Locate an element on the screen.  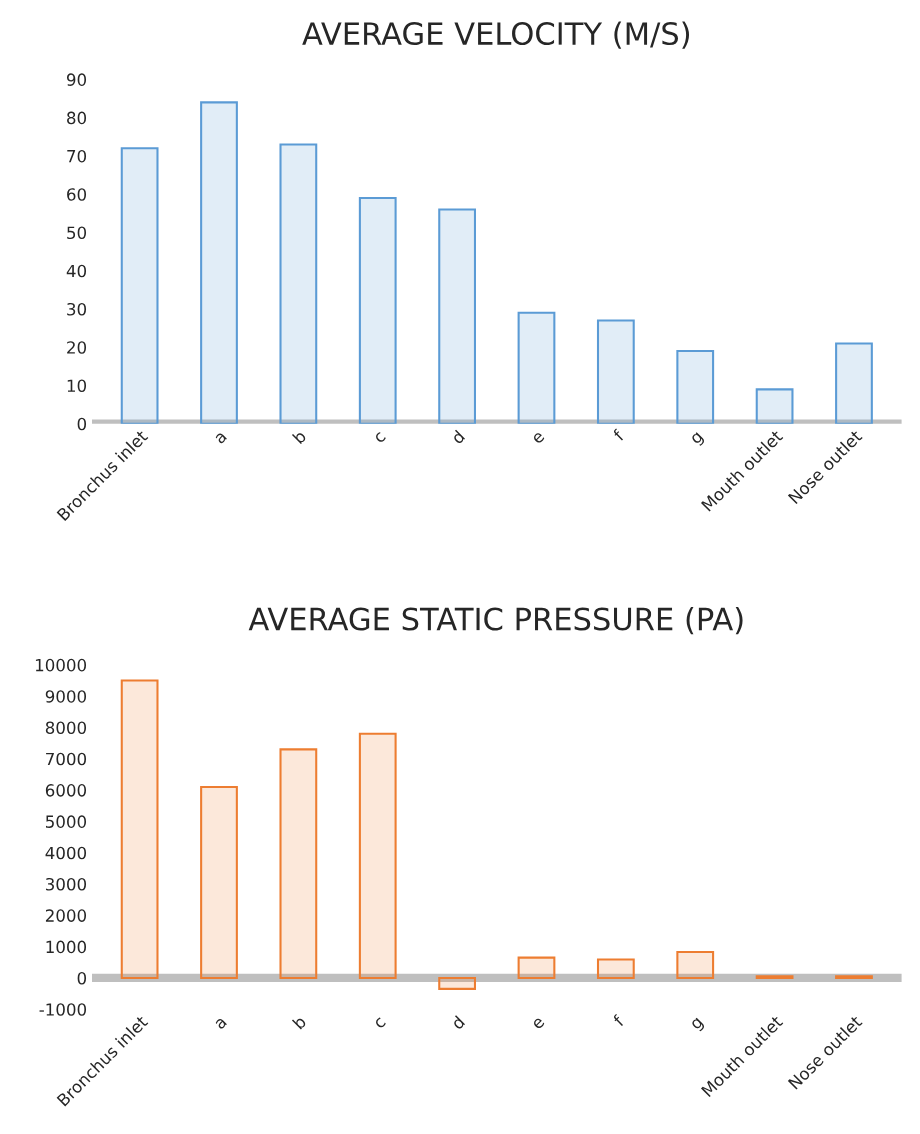
y-tick-label: 60 is located at coordinates (77, 194).